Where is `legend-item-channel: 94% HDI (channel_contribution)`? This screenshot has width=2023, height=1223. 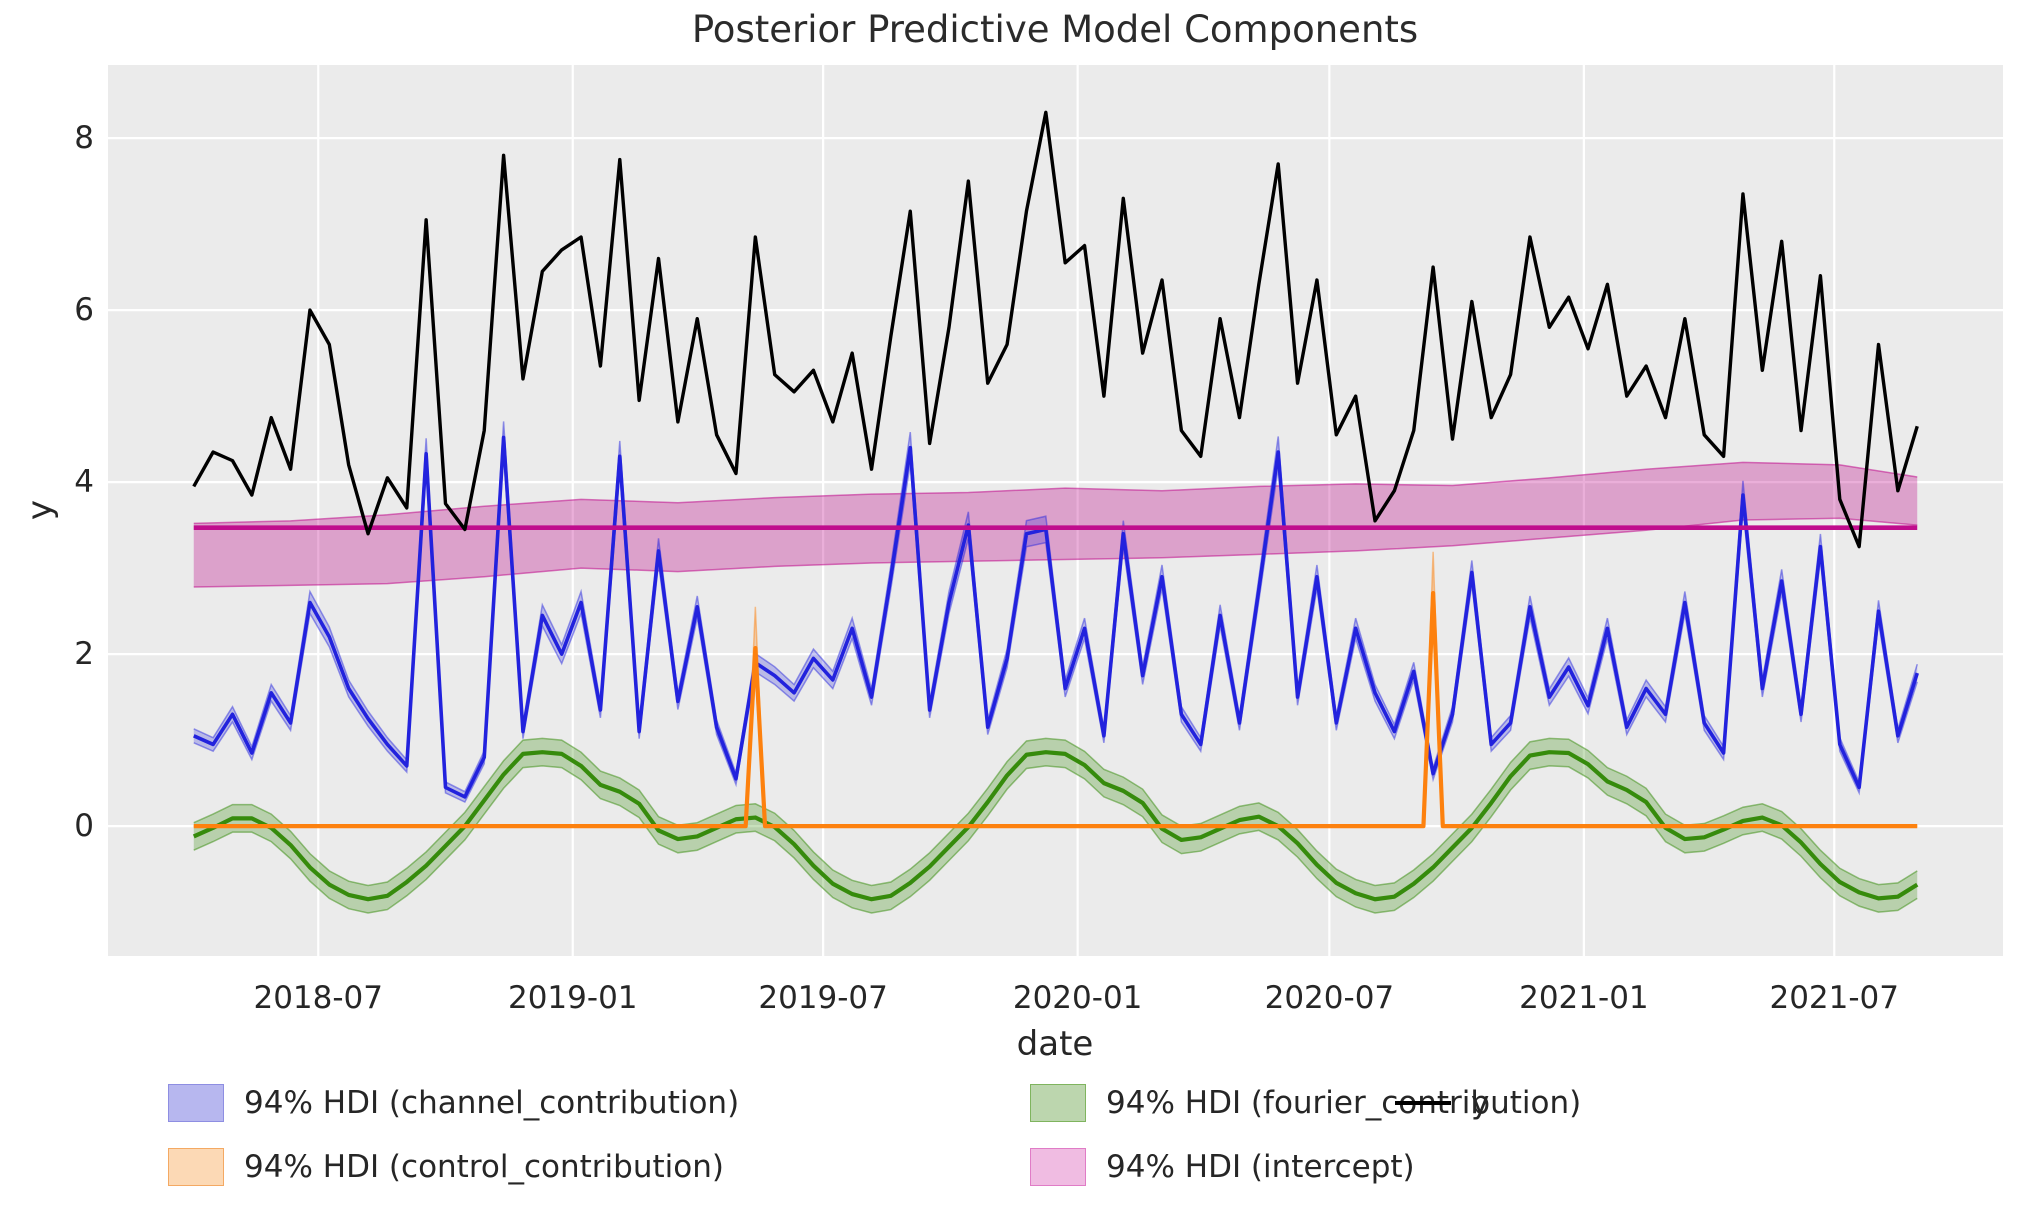 legend-item-channel: 94% HDI (channel_contribution) is located at coordinates (453, 1103).